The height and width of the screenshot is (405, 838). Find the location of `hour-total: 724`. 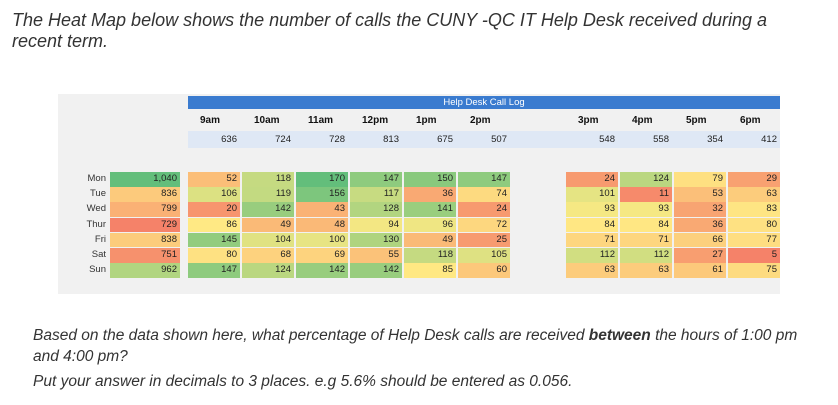

hour-total: 724 is located at coordinates (283, 139).